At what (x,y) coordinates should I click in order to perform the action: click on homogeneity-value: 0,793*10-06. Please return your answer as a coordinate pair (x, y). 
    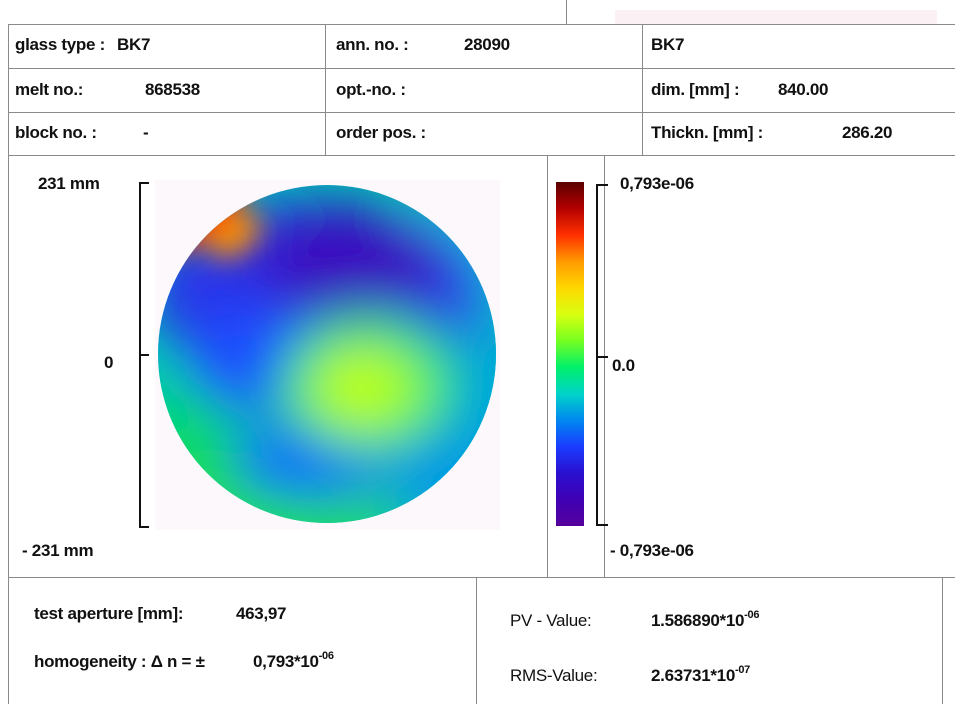
    Looking at the image, I should click on (293, 661).